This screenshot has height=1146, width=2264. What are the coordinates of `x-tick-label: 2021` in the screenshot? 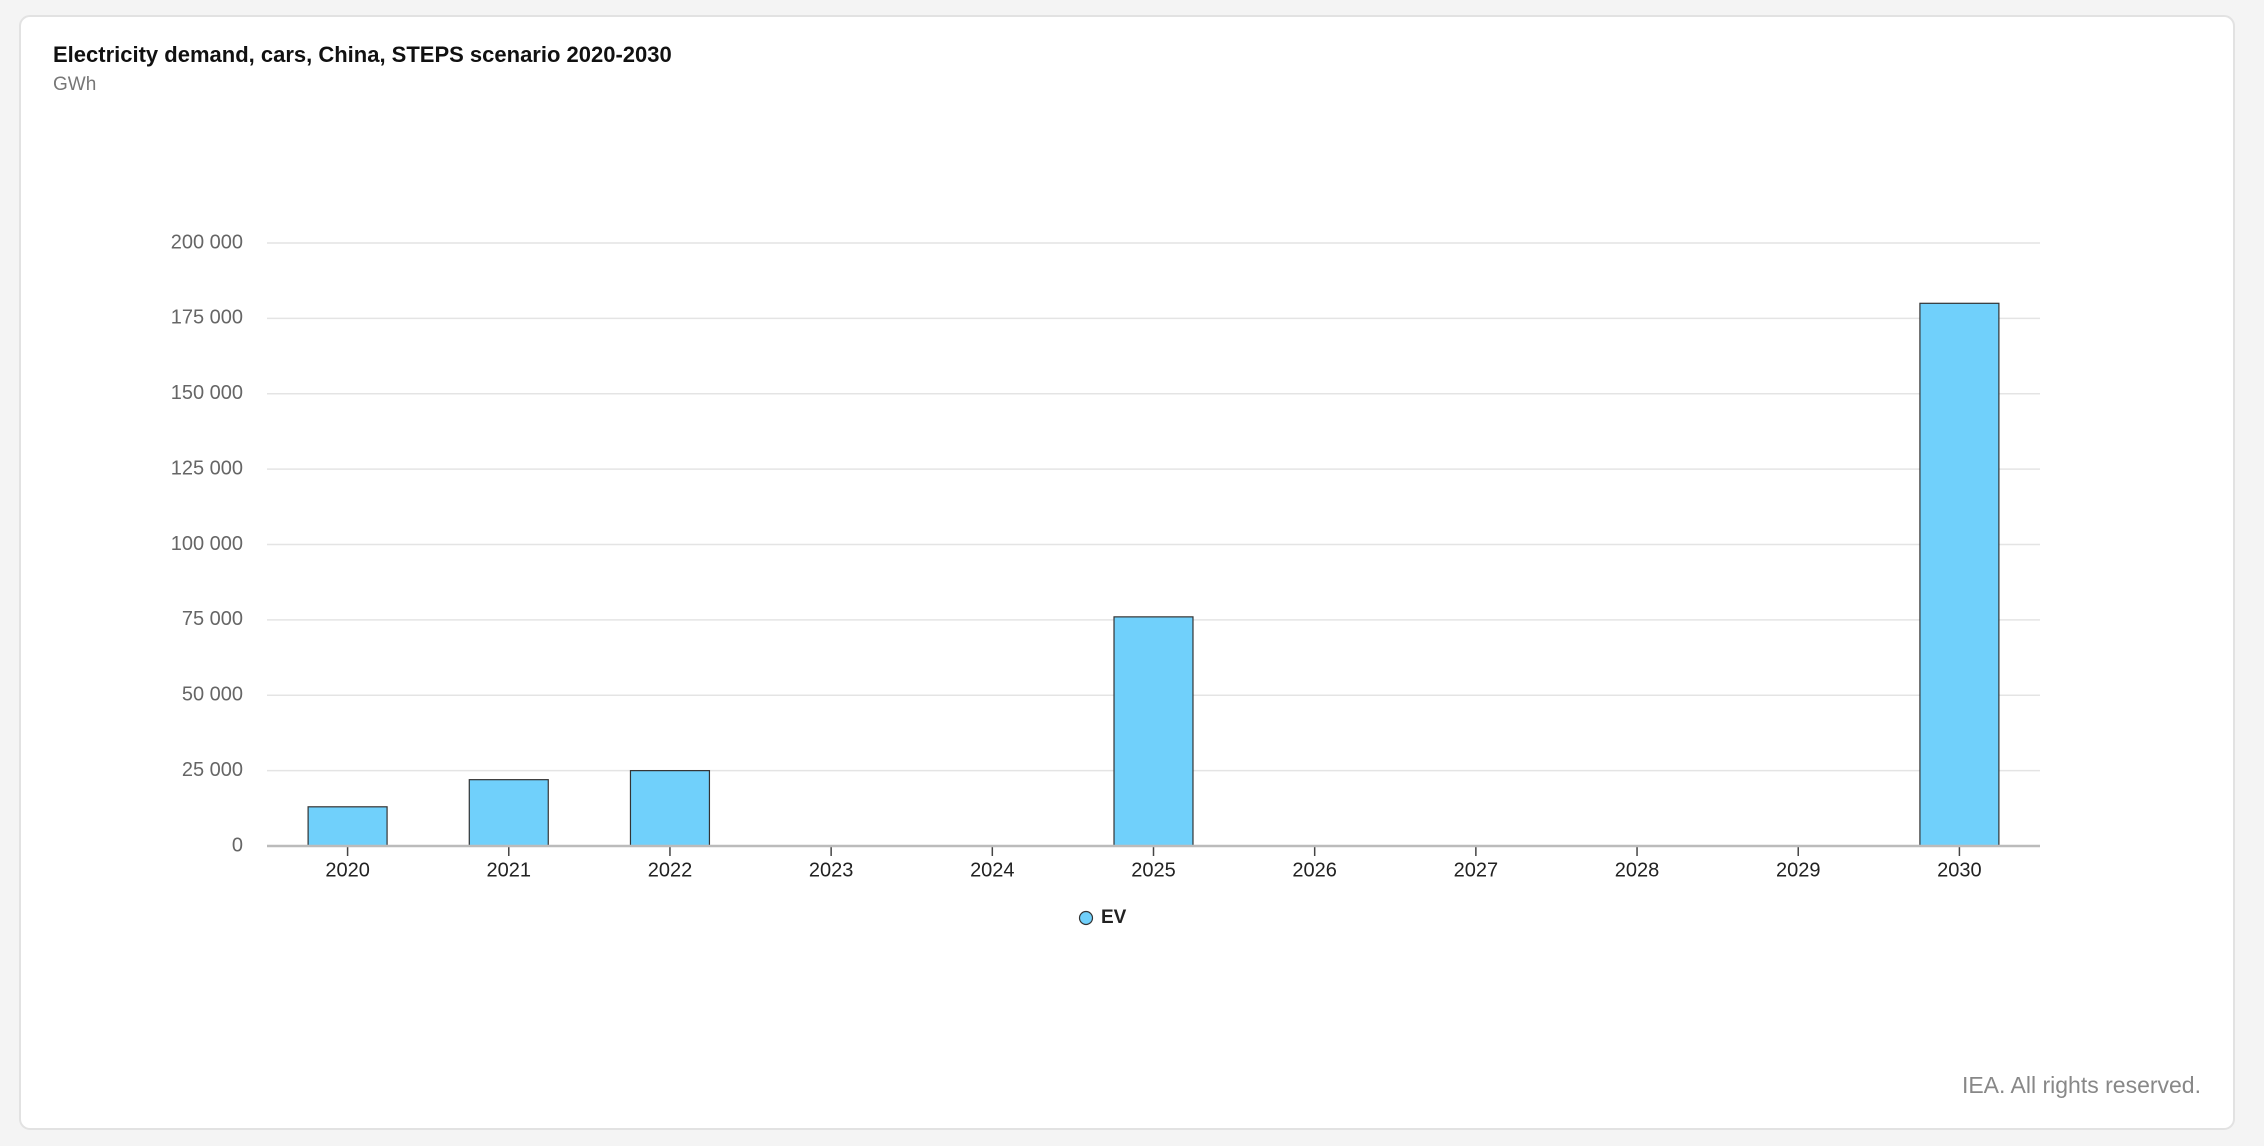 It's located at (509, 870).